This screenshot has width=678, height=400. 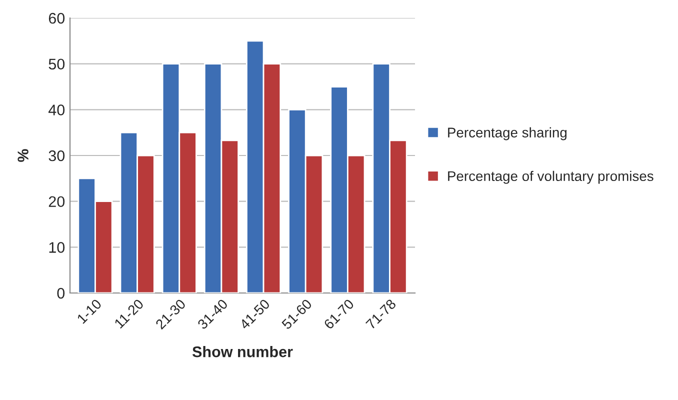 I want to click on y-tick-label: 50, so click(x=56, y=64).